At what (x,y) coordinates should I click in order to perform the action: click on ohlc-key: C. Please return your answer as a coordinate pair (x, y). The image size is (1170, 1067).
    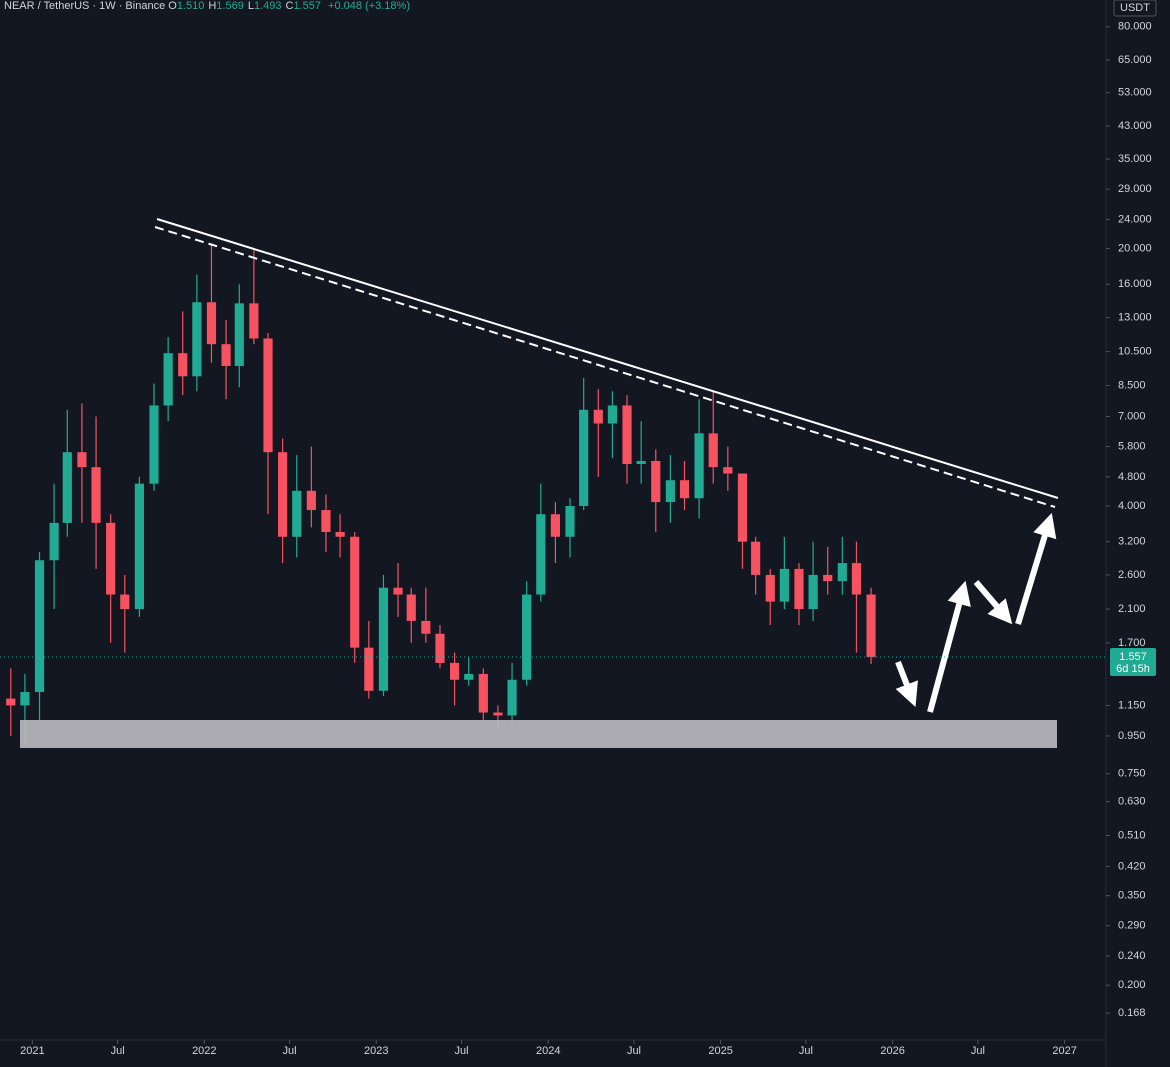
    Looking at the image, I should click on (289, 6).